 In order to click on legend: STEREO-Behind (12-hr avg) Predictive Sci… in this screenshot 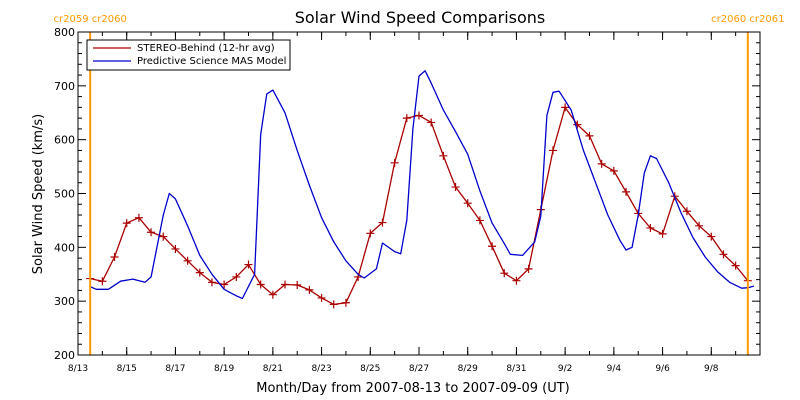, I will do `click(188, 55)`.